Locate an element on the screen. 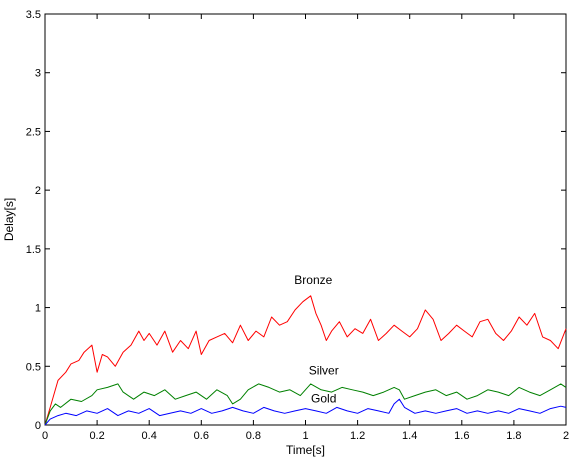 Image resolution: width=569 pixels, height=459 pixels. y-tick-label: 1 is located at coordinates (38, 309).